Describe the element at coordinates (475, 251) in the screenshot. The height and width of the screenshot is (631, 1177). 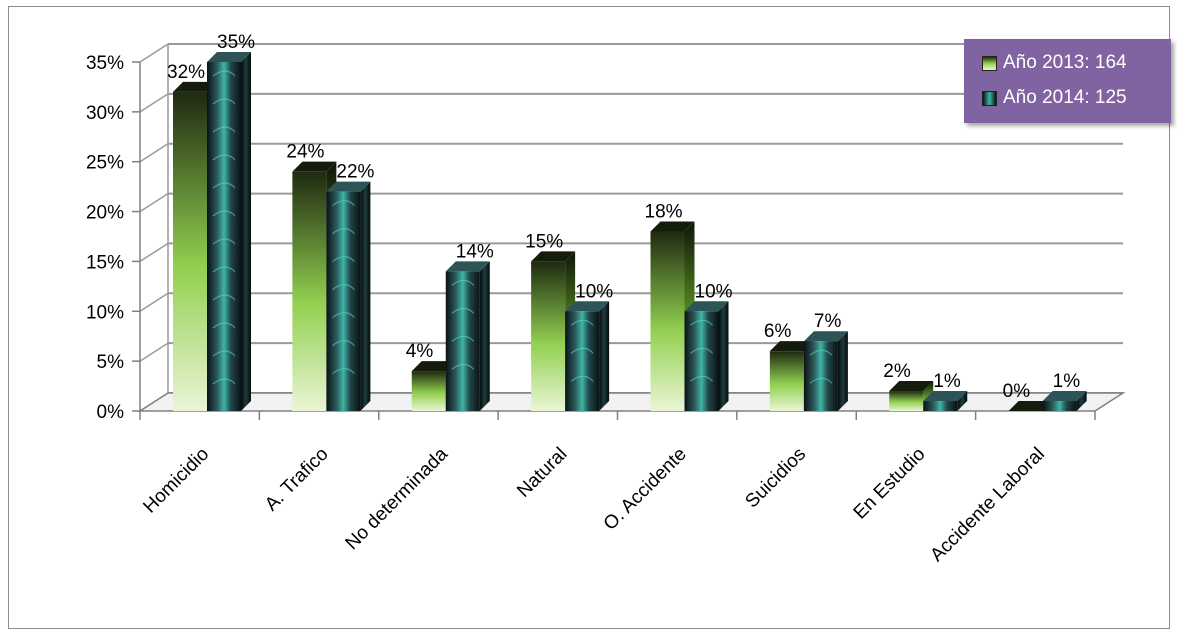
I see `data-label: 14%` at that location.